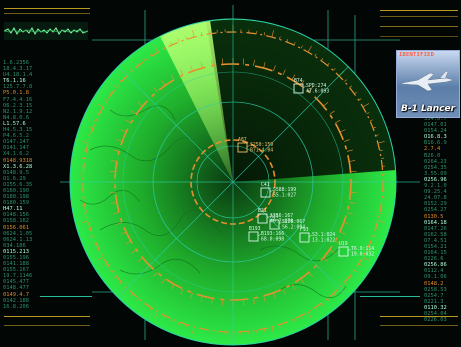 Image resolution: width=461 pixels, height=347 pixels. Describe the element at coordinates (18, 233) in the screenshot. I see `data-readout-line: 0624.1.05` at that location.